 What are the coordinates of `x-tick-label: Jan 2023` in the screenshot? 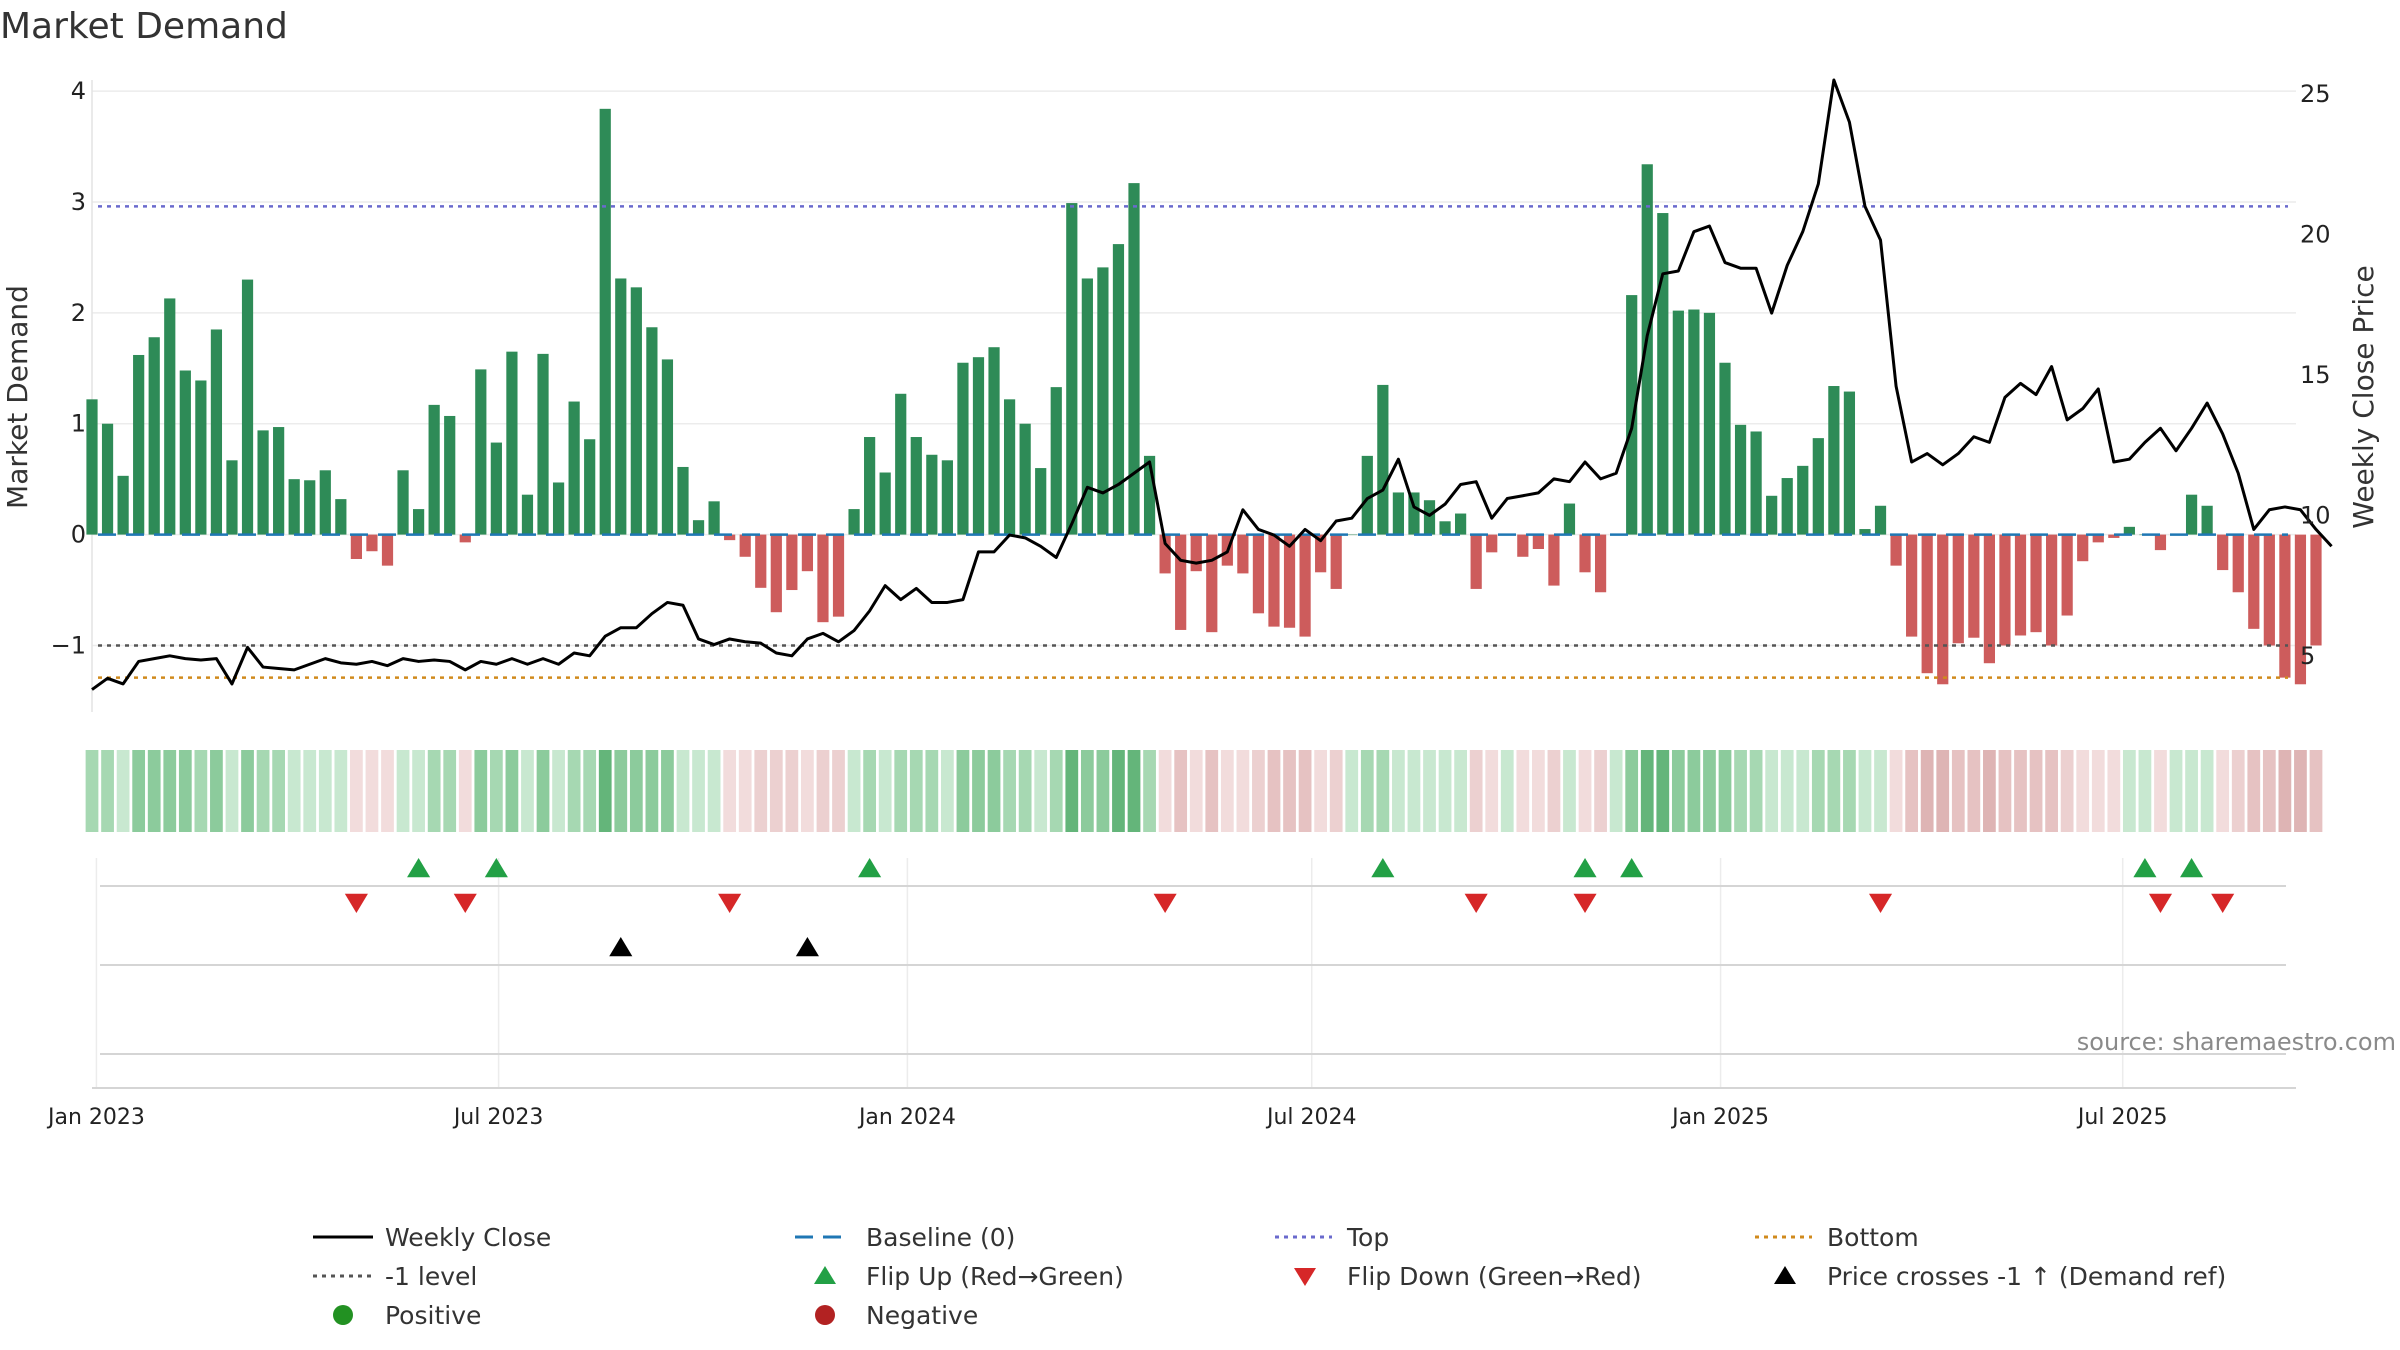 It's located at (95, 1117).